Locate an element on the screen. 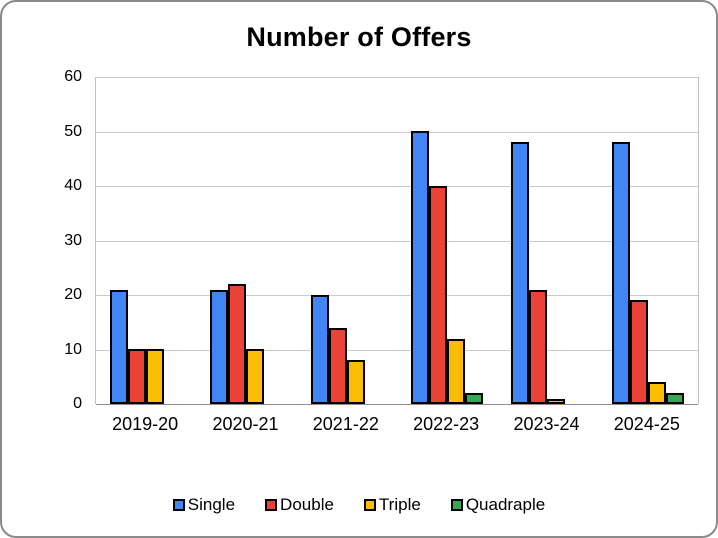 The image size is (718, 538). legend-item-single: Single is located at coordinates (204, 505).